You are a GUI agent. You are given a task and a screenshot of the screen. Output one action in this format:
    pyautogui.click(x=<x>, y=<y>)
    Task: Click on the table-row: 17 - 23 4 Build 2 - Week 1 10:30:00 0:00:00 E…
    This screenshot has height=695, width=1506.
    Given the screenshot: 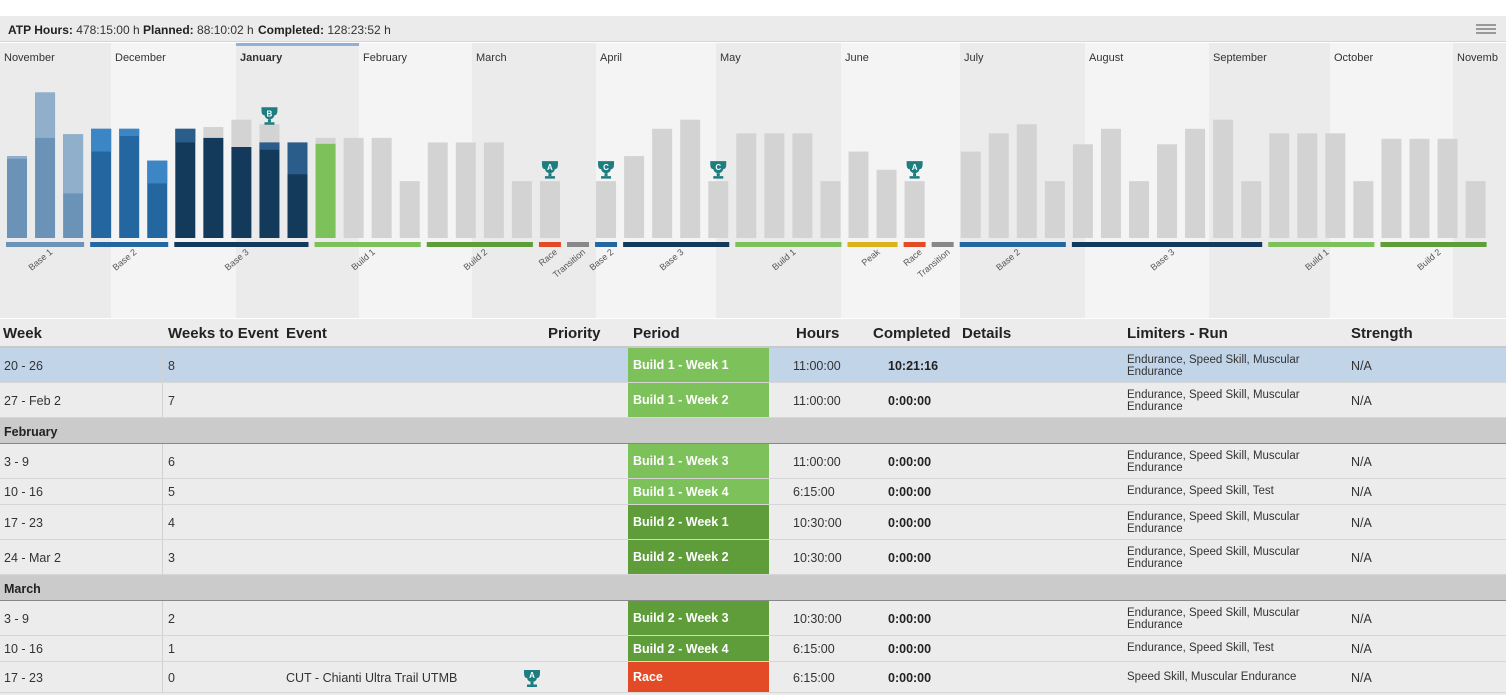 What is the action you would take?
    pyautogui.click(x=753, y=522)
    